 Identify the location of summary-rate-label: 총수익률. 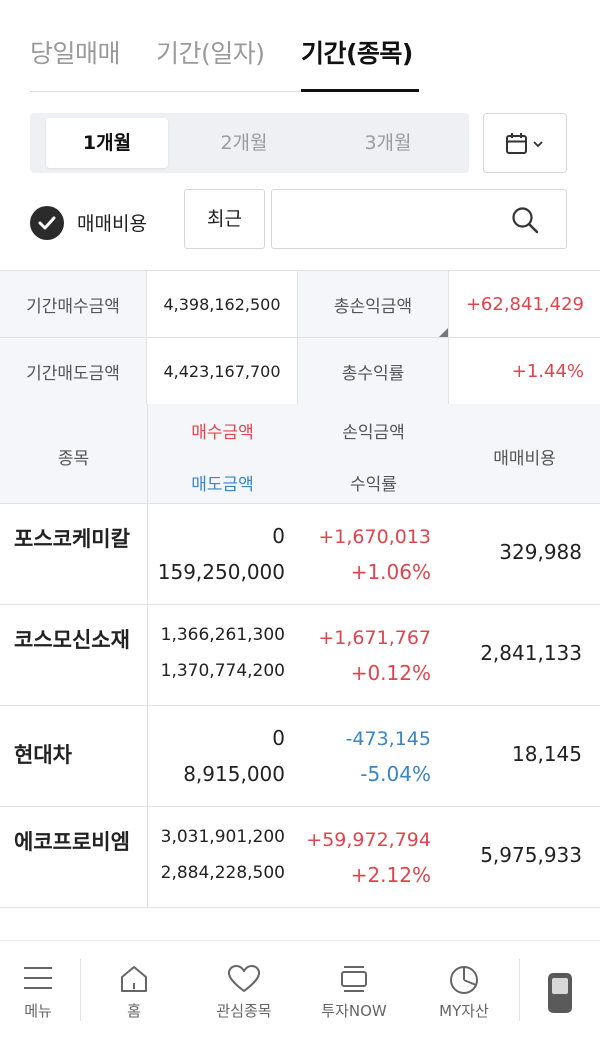
(373, 371).